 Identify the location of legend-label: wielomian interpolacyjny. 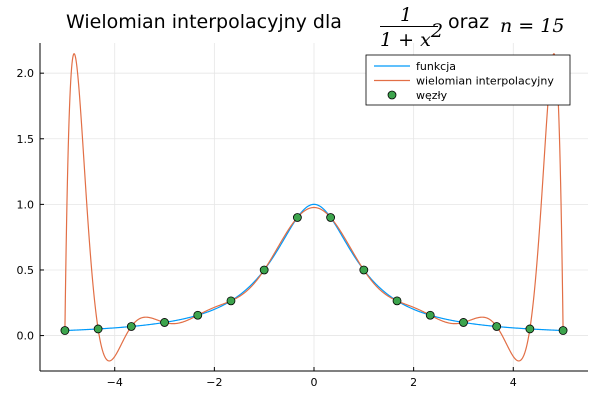
(485, 81).